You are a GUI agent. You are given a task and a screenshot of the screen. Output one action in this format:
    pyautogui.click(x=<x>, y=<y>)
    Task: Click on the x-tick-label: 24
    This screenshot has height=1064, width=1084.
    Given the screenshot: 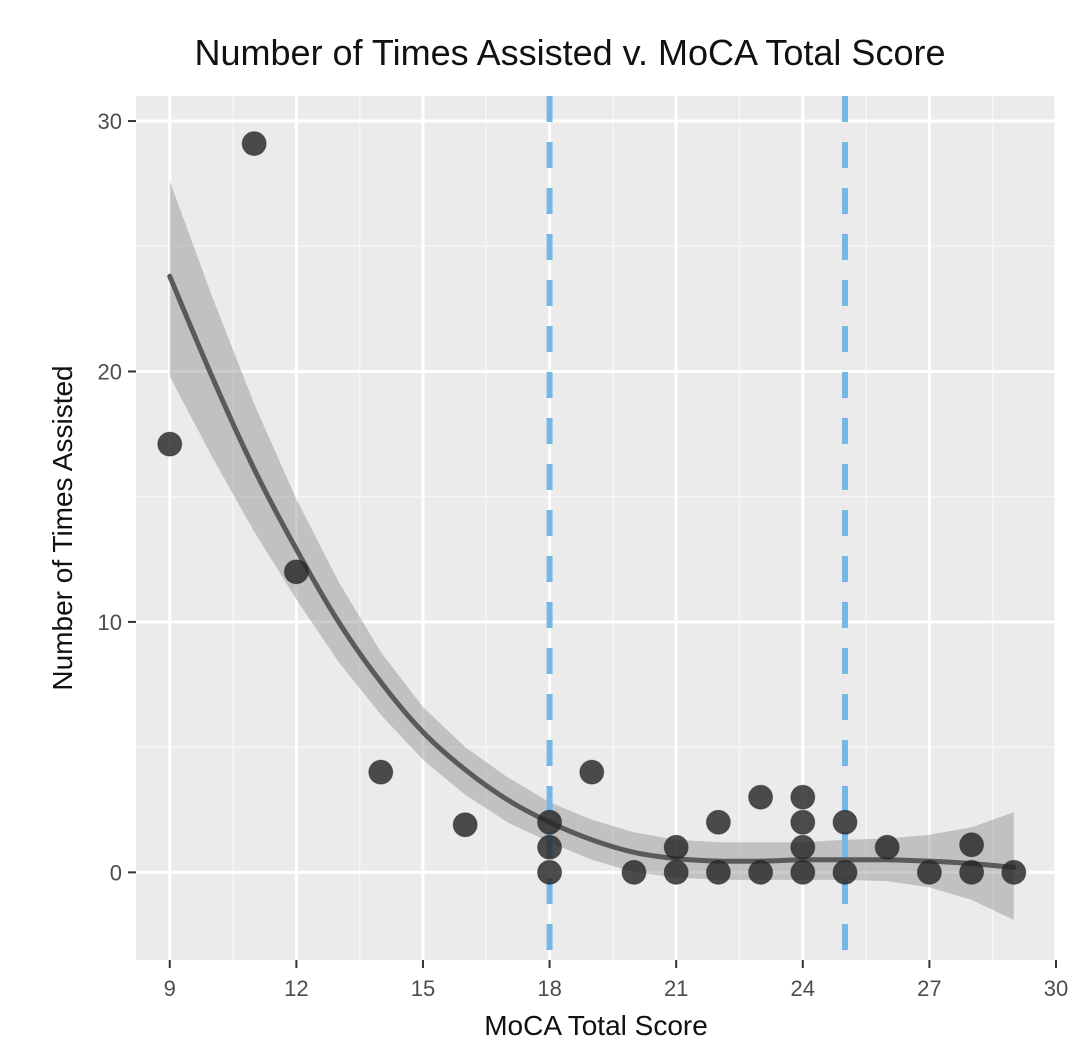 What is the action you would take?
    pyautogui.click(x=803, y=988)
    